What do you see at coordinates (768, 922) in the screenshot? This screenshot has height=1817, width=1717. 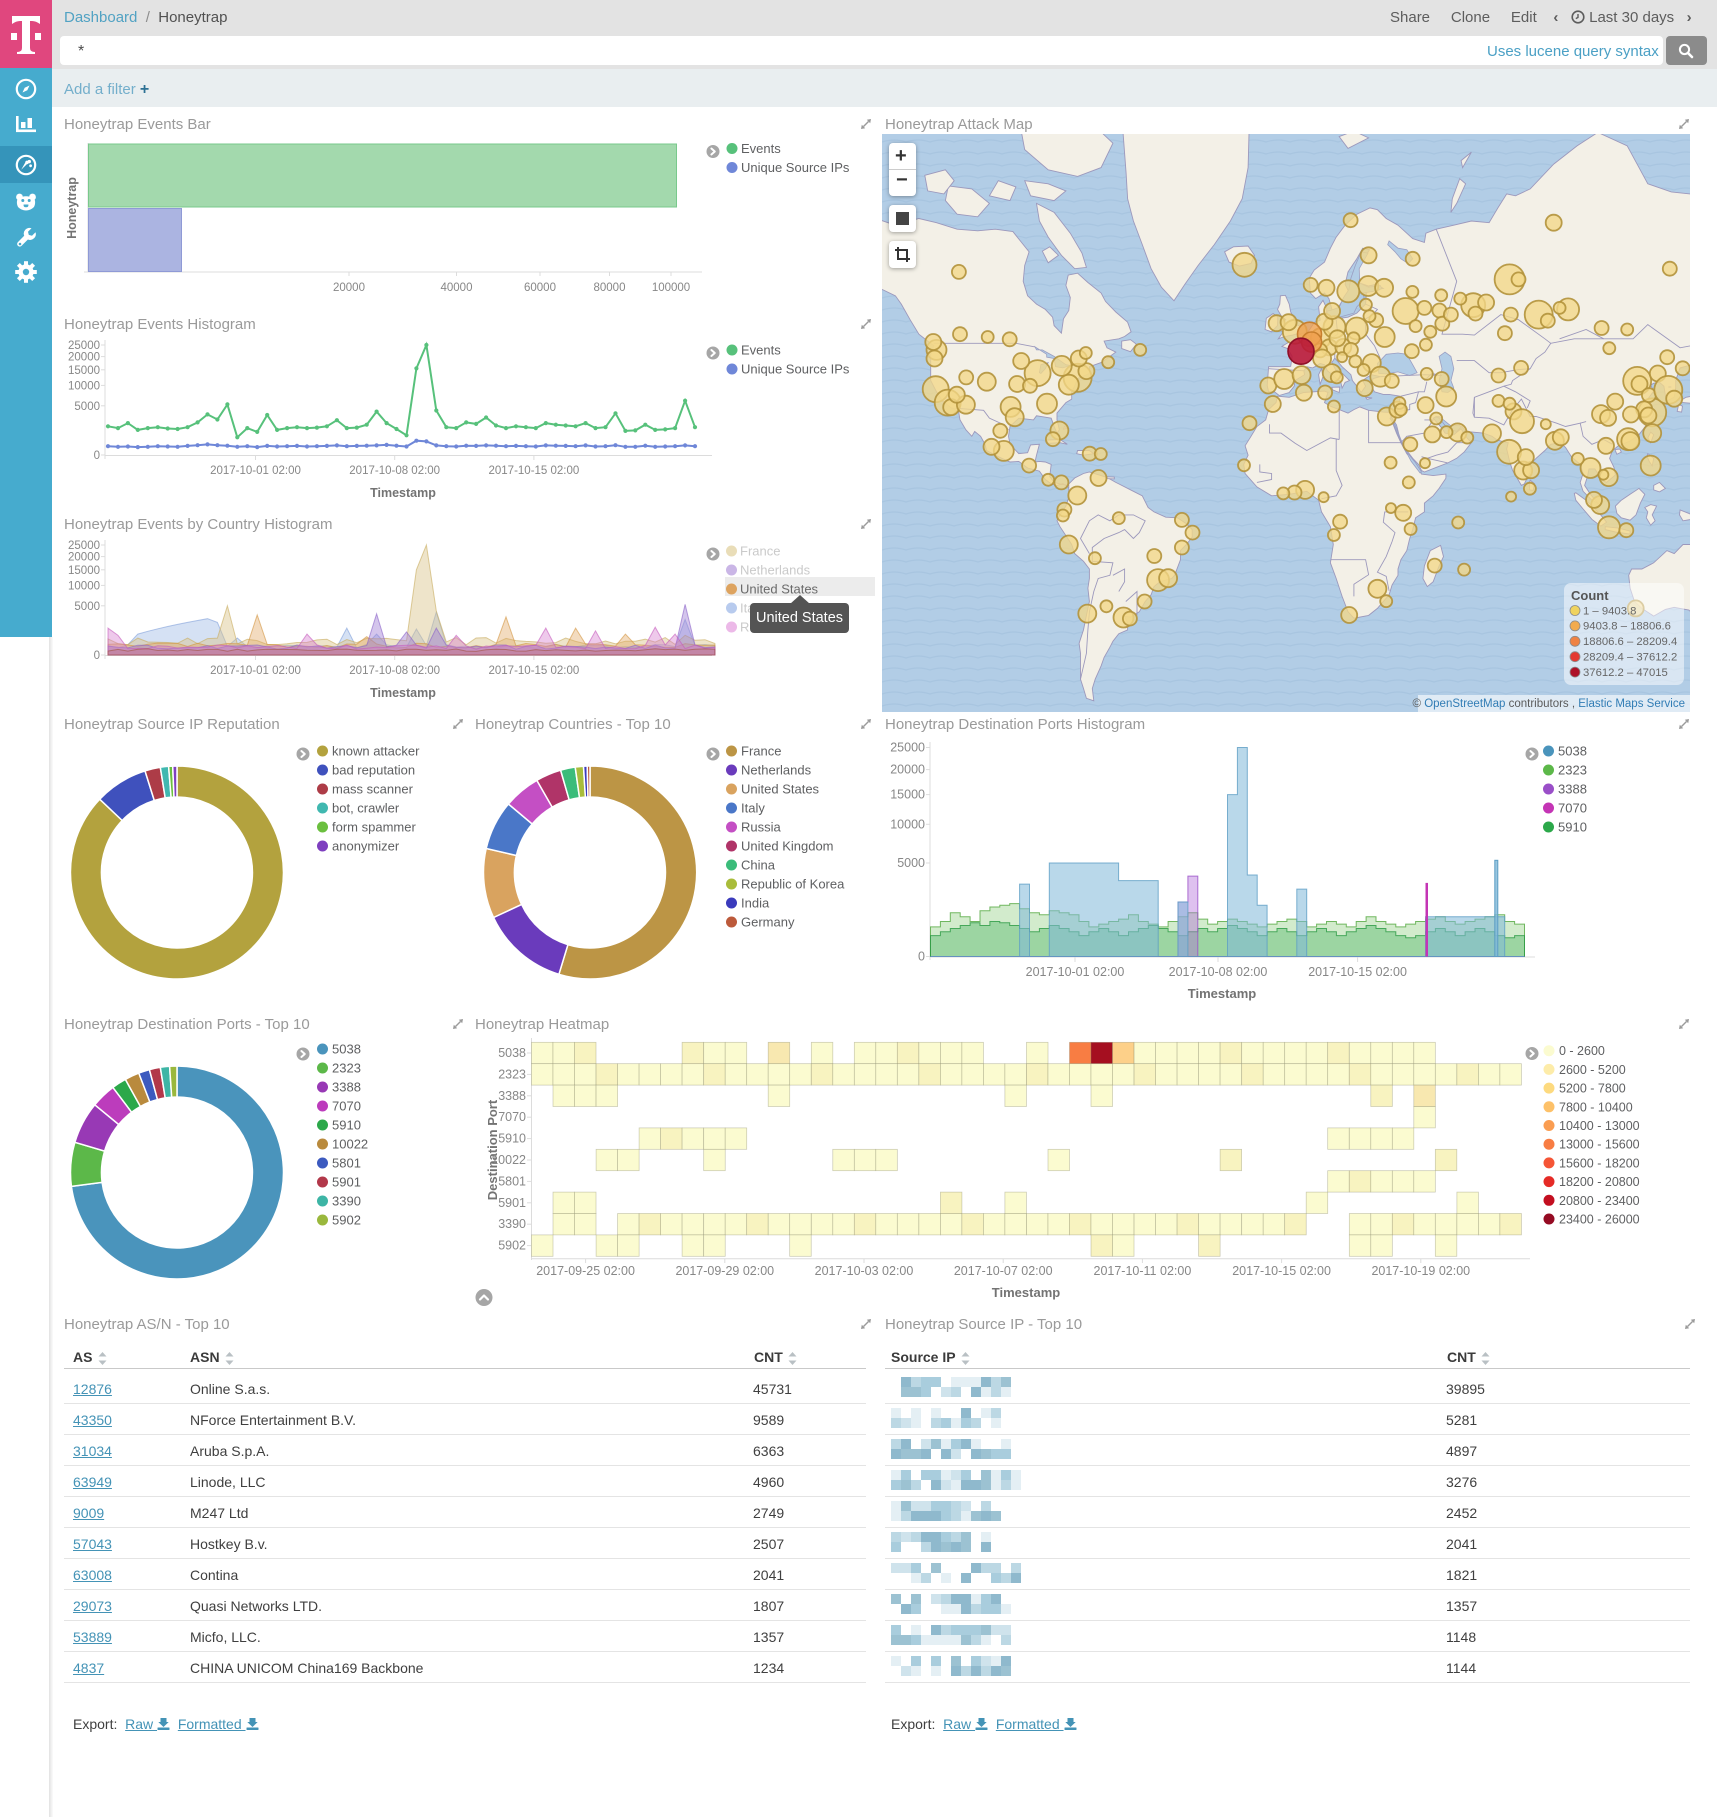 I see `svg-text: Germany` at bounding box center [768, 922].